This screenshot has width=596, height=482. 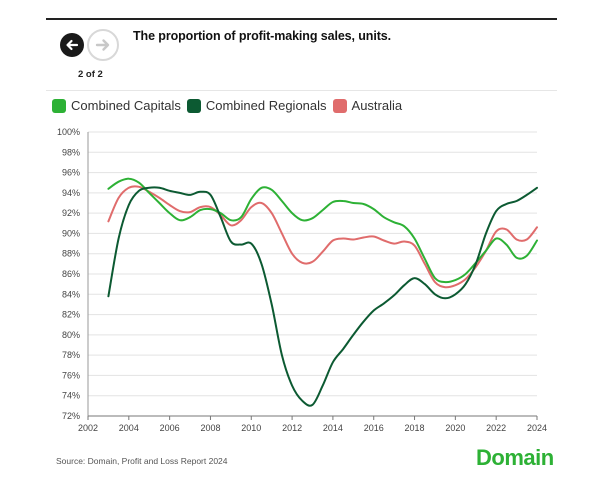 What do you see at coordinates (71, 396) in the screenshot?
I see `y-tick-label: 74%` at bounding box center [71, 396].